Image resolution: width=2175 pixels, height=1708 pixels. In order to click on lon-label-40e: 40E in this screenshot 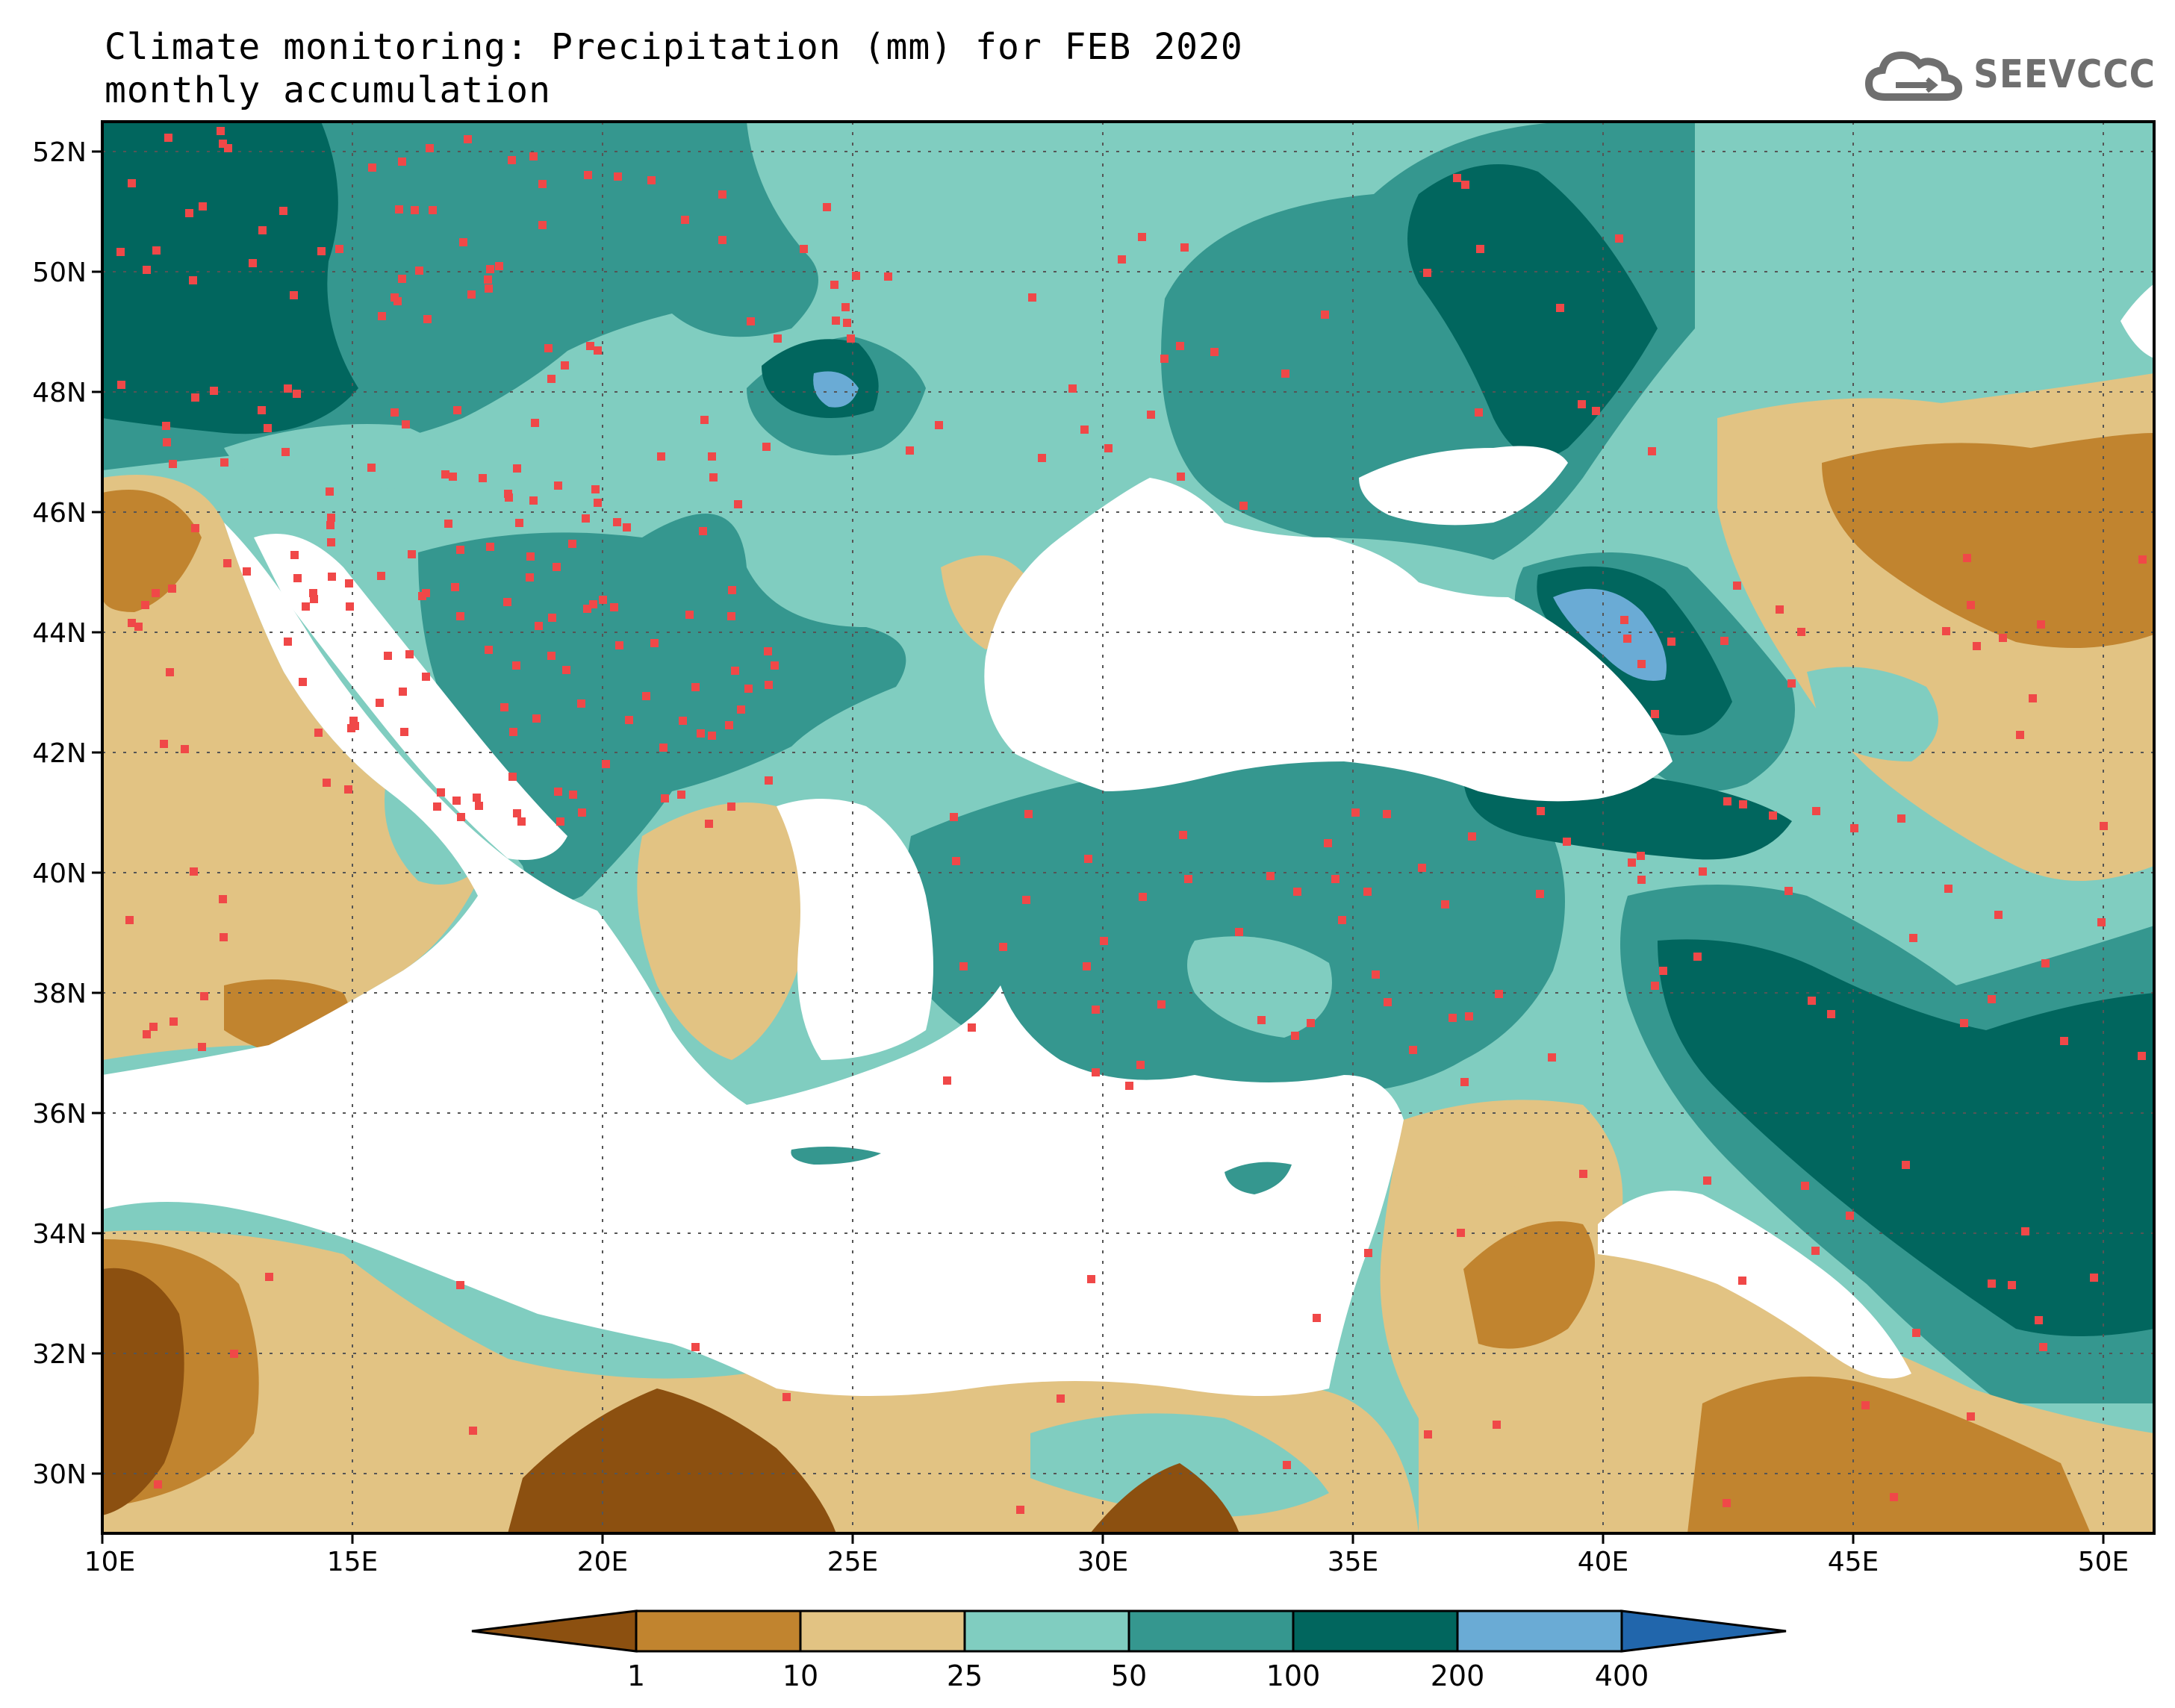, I will do `click(1603, 1562)`.